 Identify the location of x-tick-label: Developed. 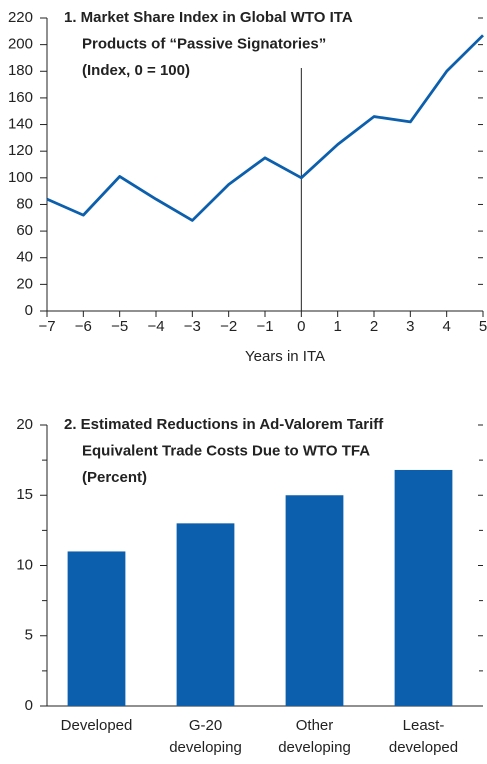
(97, 725).